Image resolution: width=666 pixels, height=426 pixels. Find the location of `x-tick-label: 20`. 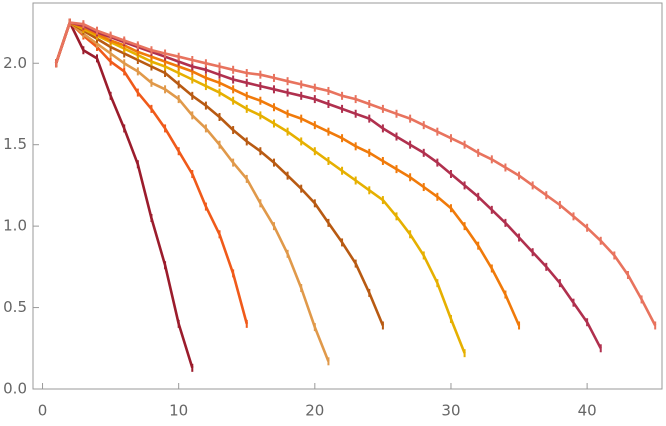

x-tick-label: 20 is located at coordinates (314, 411).